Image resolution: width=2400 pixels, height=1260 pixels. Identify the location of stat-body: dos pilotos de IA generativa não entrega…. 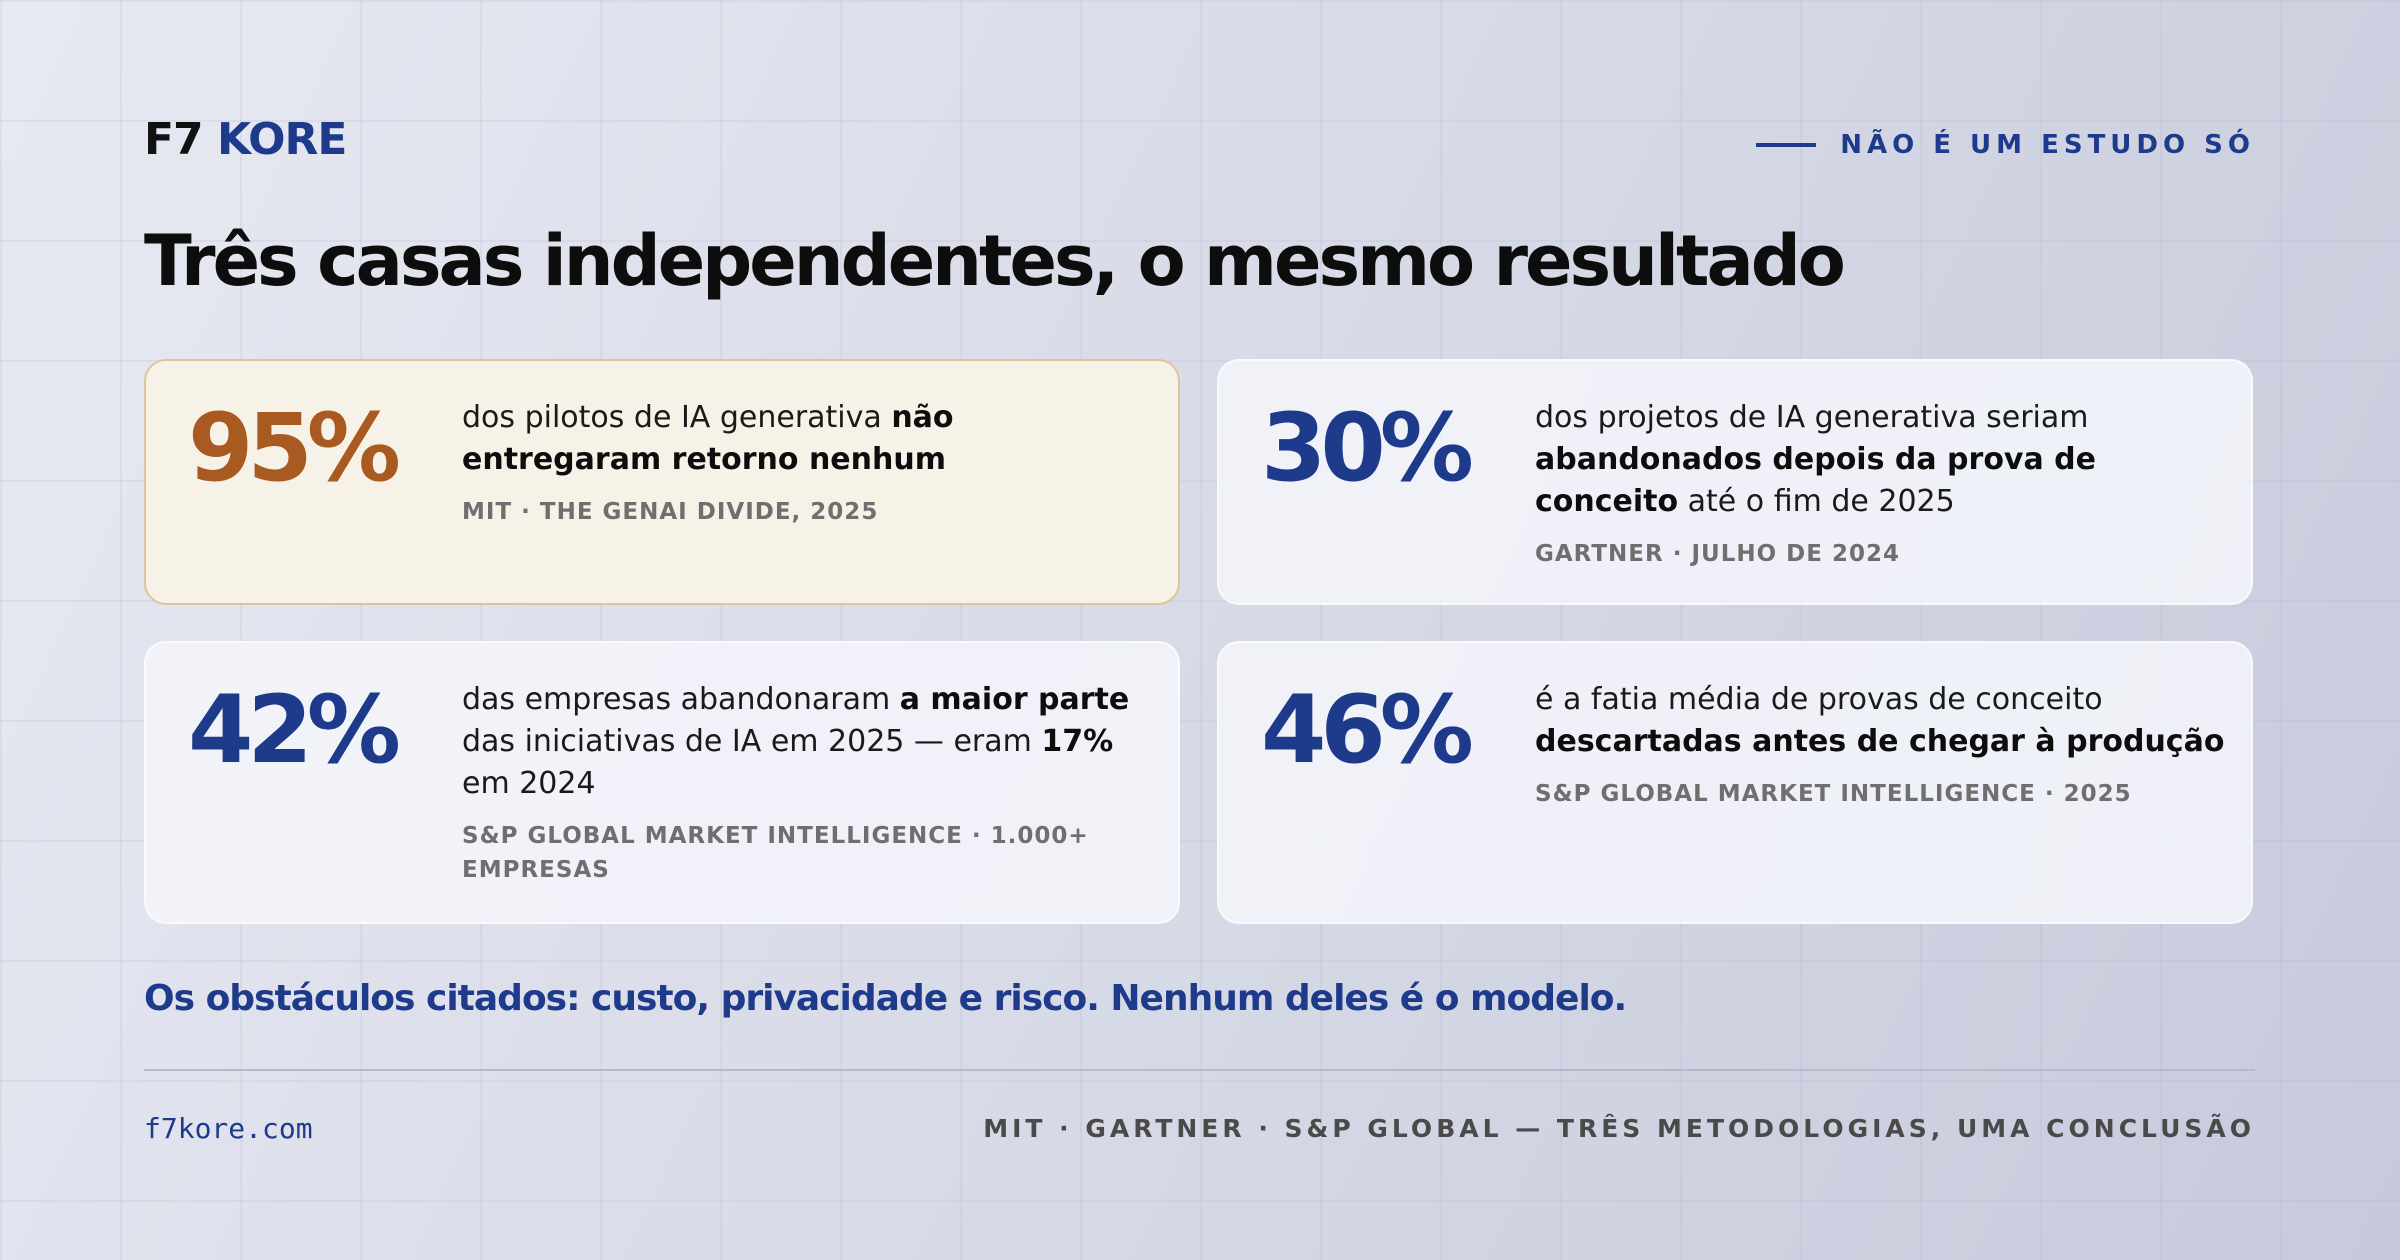
(807, 463).